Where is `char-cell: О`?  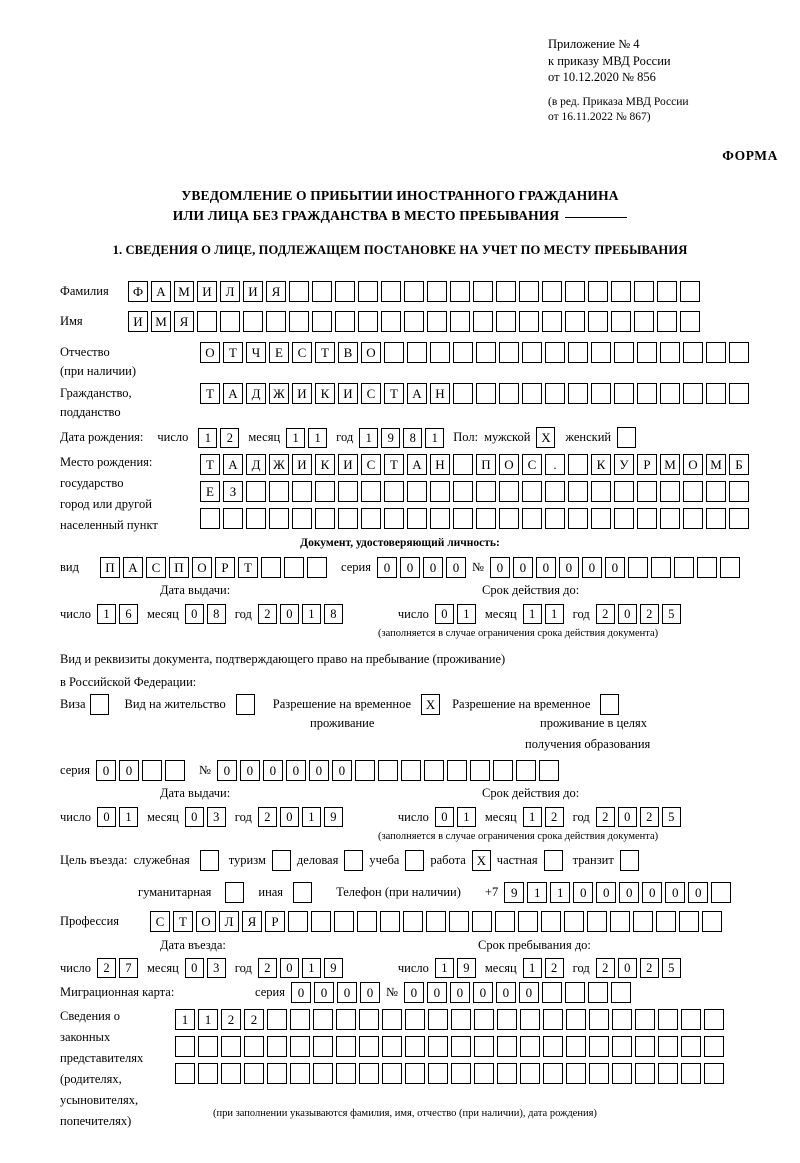 char-cell: О is located at coordinates (206, 921).